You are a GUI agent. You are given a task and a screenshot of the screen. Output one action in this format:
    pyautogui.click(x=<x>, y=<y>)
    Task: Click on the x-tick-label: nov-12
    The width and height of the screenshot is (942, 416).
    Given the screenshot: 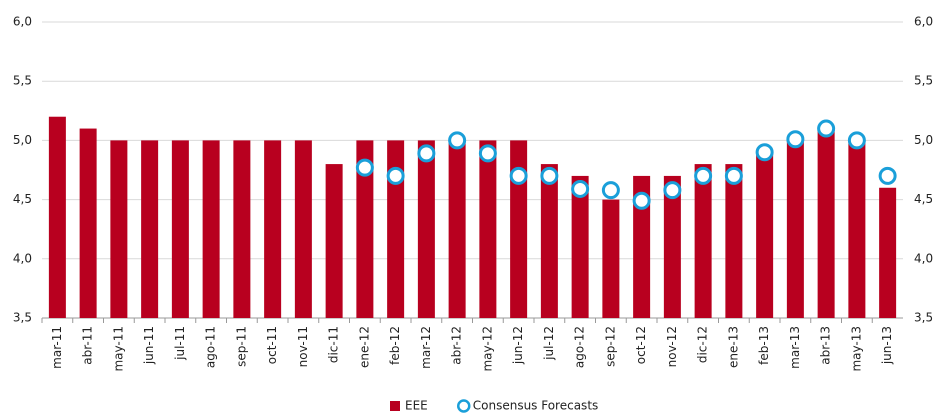 What is the action you would take?
    pyautogui.click(x=672, y=346)
    